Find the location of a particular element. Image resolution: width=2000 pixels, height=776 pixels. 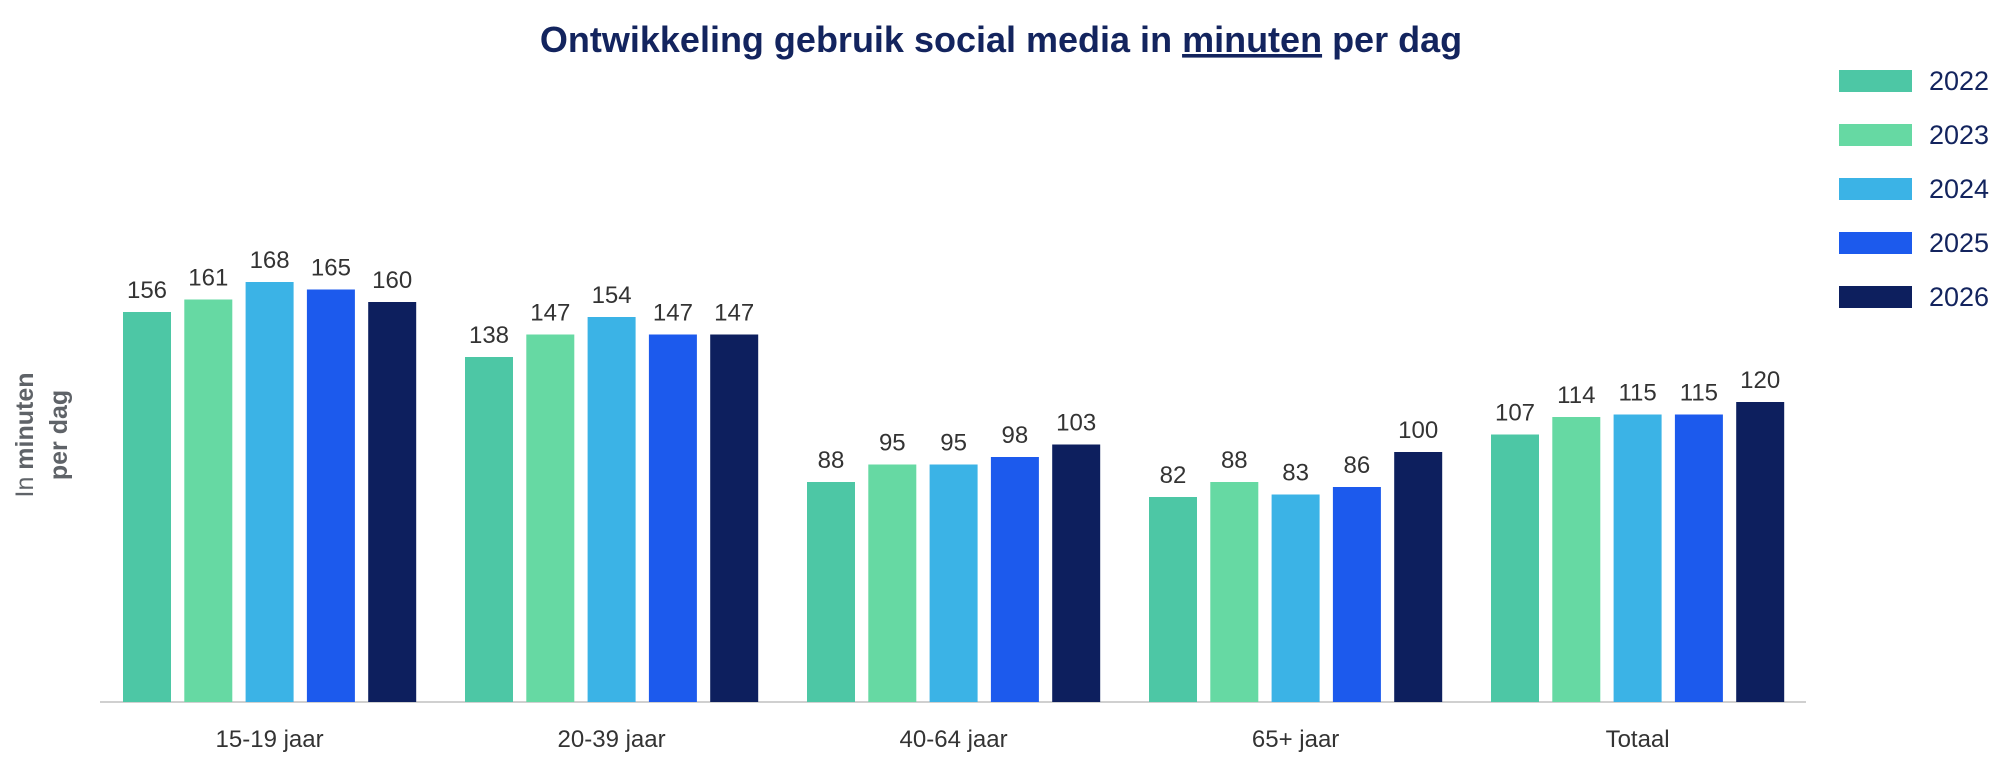

value-label: 100 is located at coordinates (1418, 430).